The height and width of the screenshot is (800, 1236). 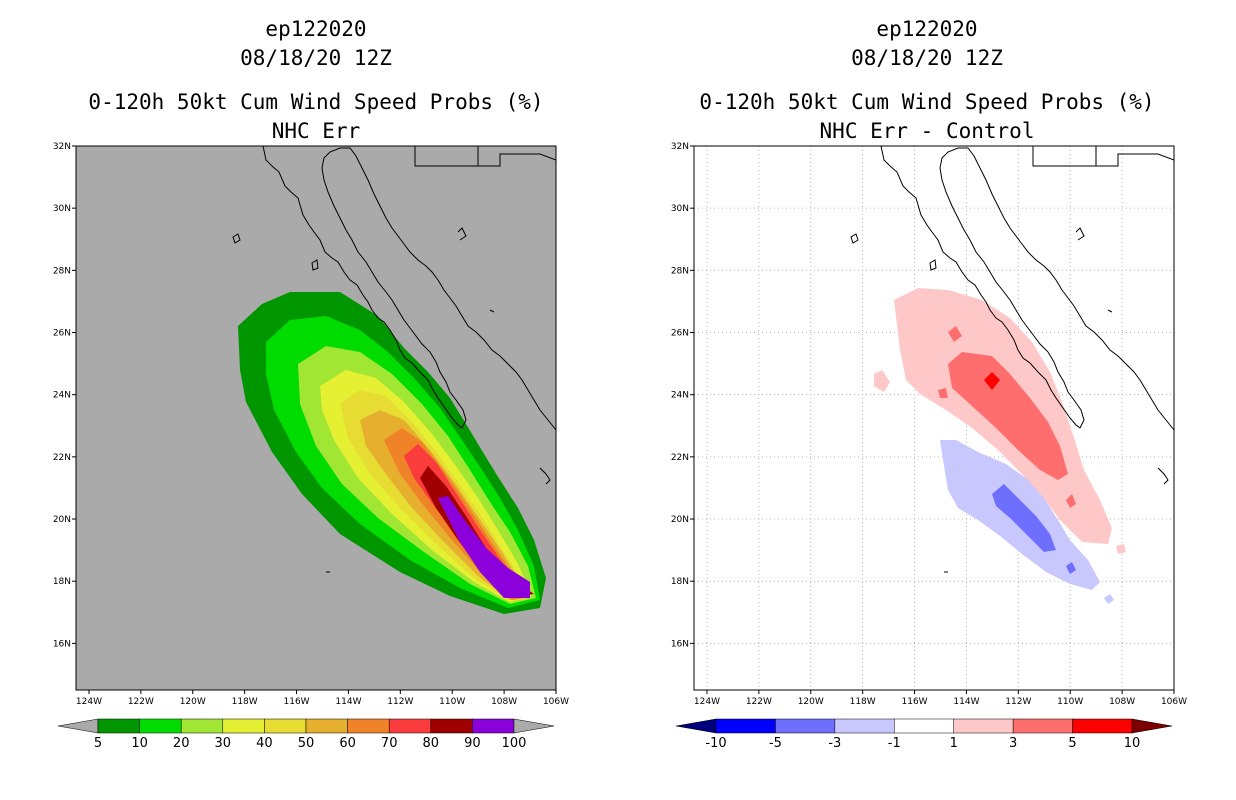 What do you see at coordinates (1109, 599) in the screenshot?
I see `right-contour-negative-1b` at bounding box center [1109, 599].